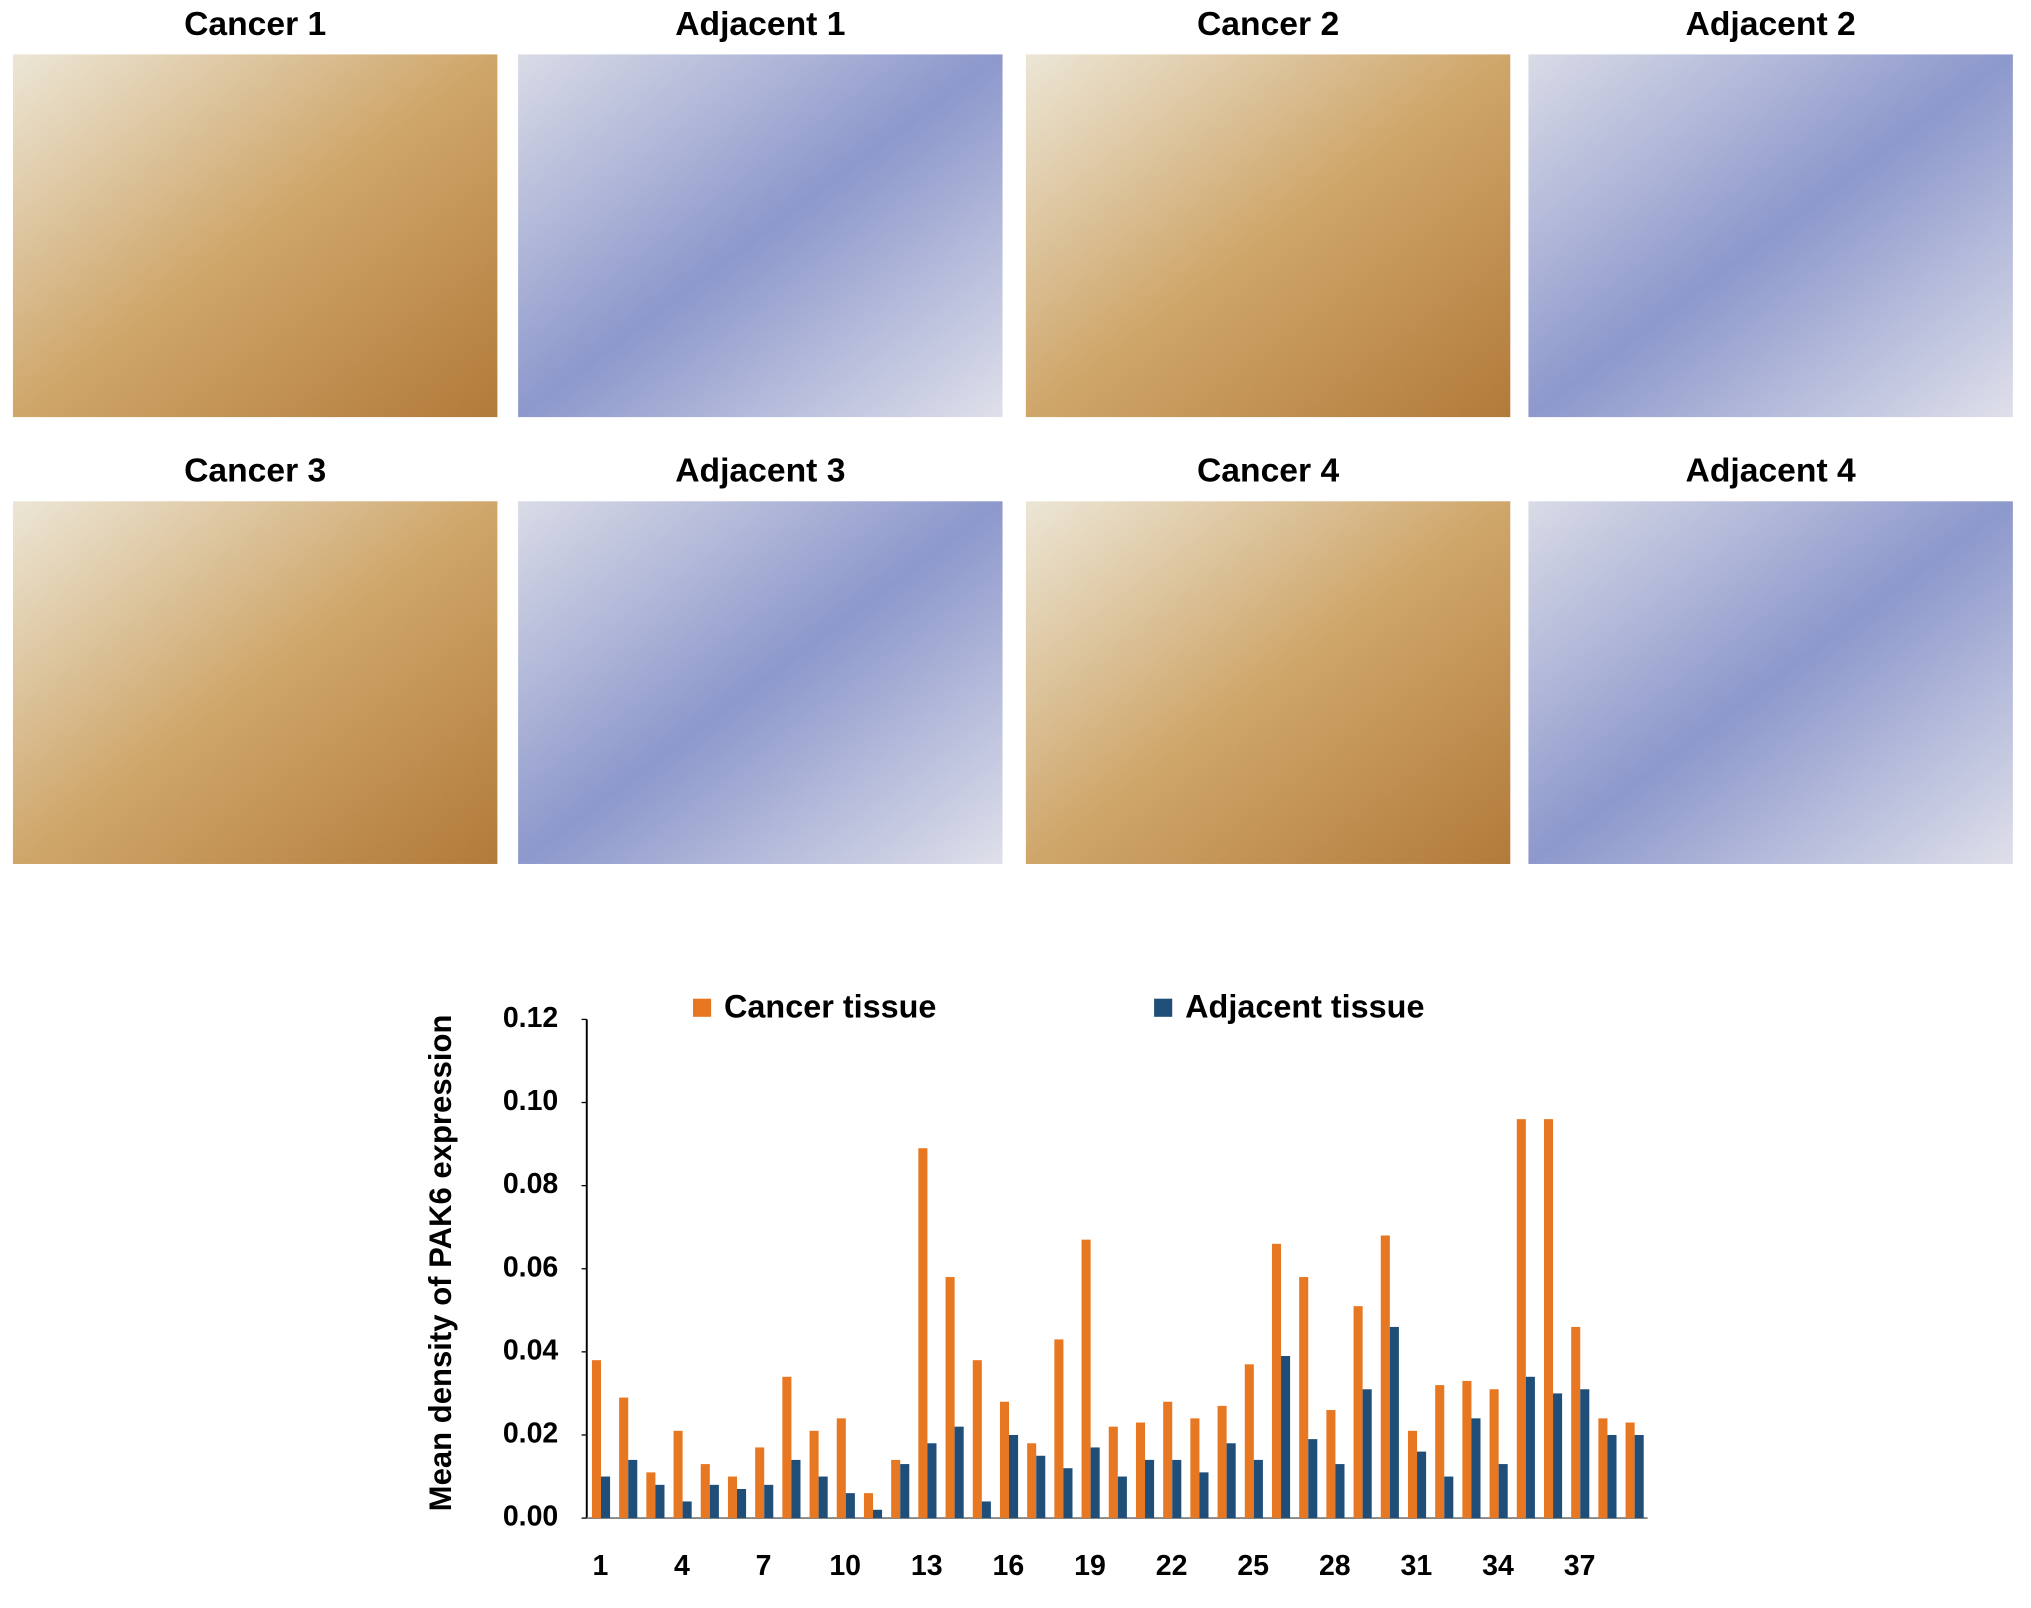 This screenshot has height=1608, width=2031. What do you see at coordinates (760, 471) in the screenshot?
I see `panel-title: Adjacent 3` at bounding box center [760, 471].